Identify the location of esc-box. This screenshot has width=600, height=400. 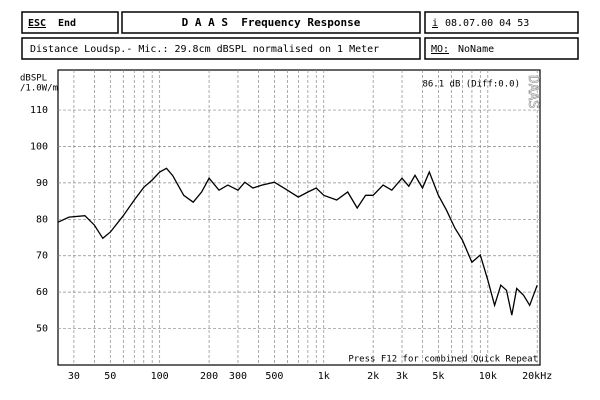
(70, 22).